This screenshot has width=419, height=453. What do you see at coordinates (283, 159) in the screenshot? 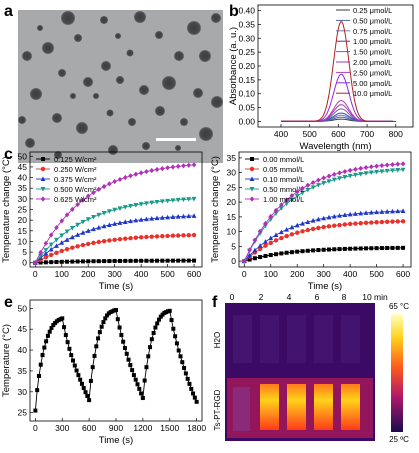
I see `d-legend-label-0: 0.00 mmol/L` at bounding box center [283, 159].